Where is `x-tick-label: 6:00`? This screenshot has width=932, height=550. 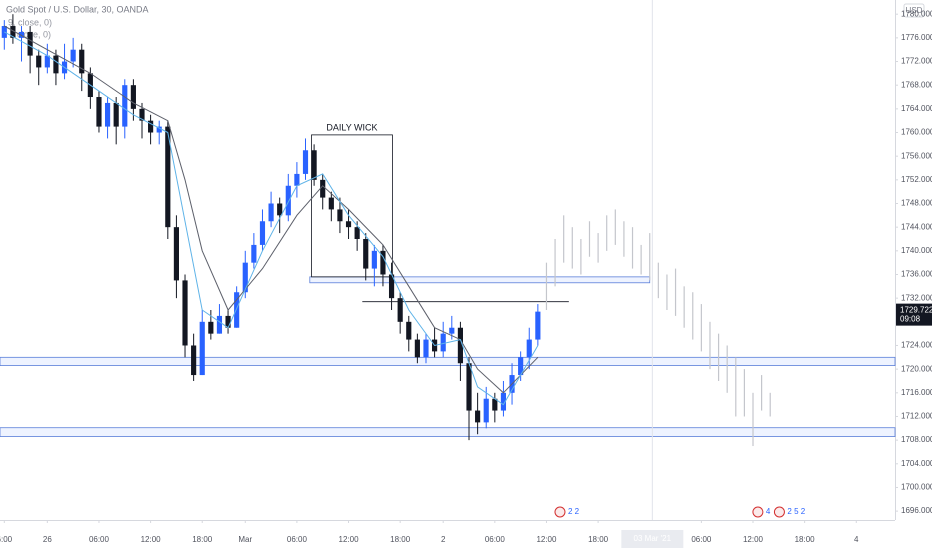
x-tick-label: 6:00 is located at coordinates (6, 539).